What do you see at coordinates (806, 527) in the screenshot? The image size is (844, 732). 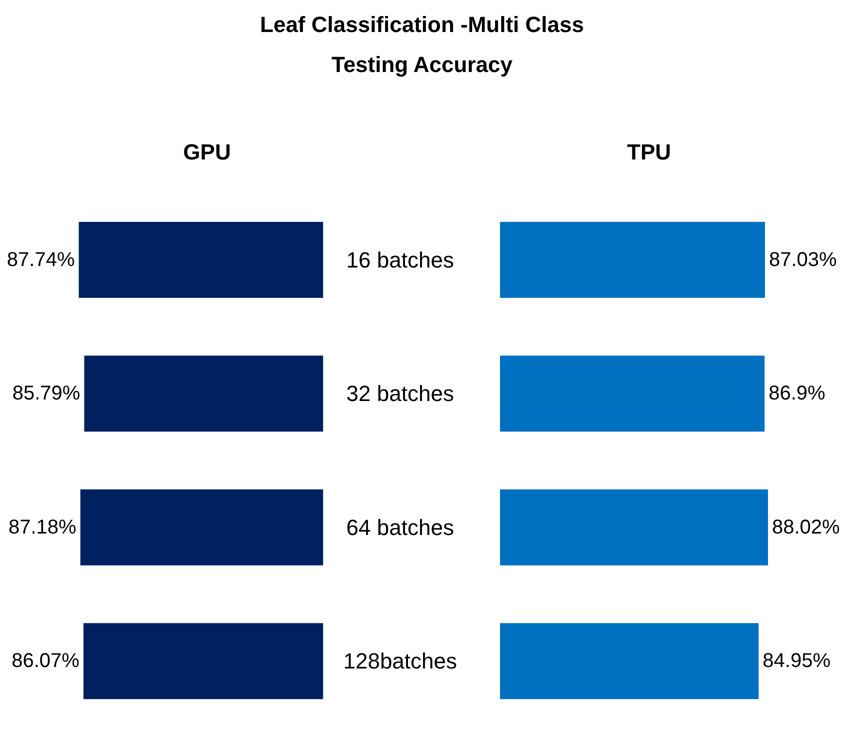 I see `data-label: 88.02%` at bounding box center [806, 527].